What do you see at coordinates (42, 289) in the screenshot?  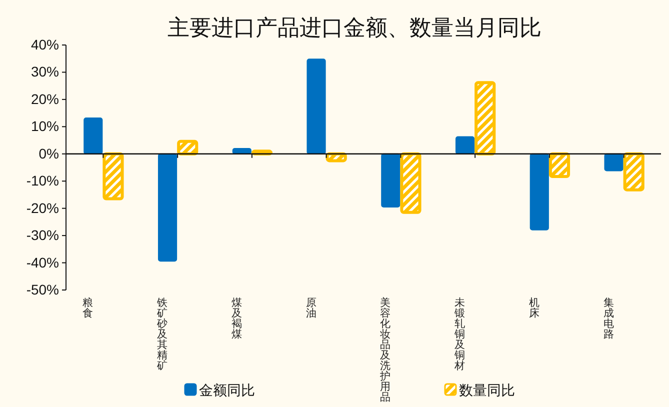 I see `y-tick-label: -50%` at bounding box center [42, 289].